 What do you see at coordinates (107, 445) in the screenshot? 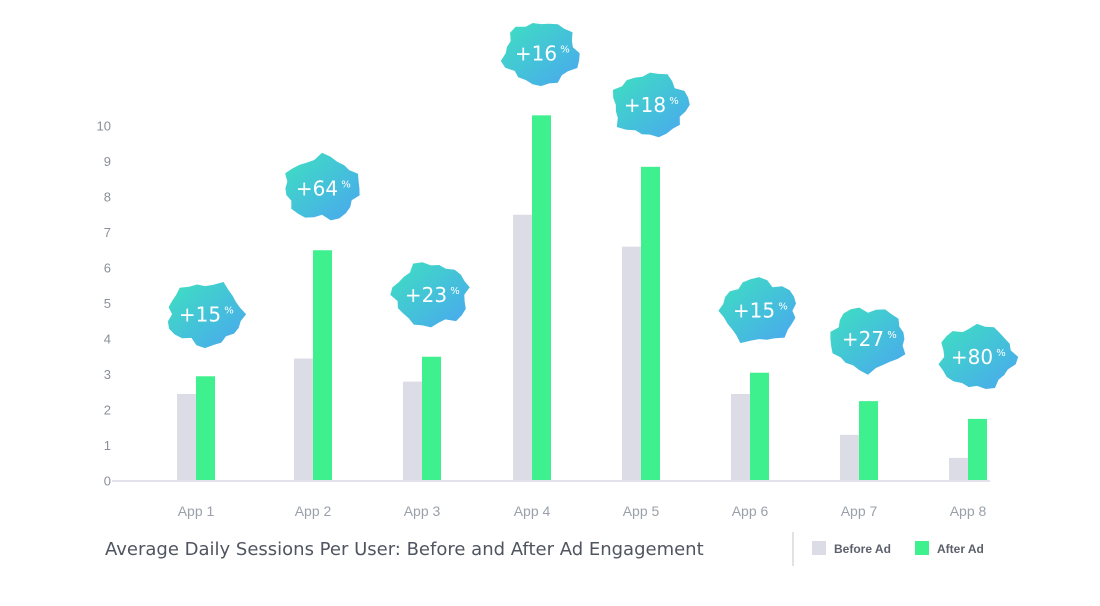
I see `y-tick-label: 1` at bounding box center [107, 445].